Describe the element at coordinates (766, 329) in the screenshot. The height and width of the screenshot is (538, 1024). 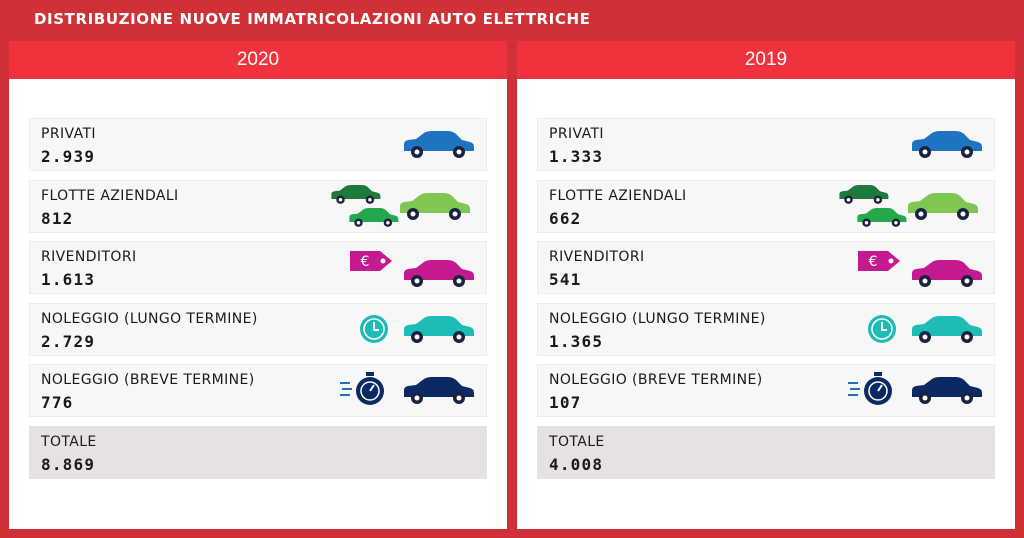
I see `row-noleggio-lungo: NOLEGGIO (LUNGO TERMINE) 1.365` at that location.